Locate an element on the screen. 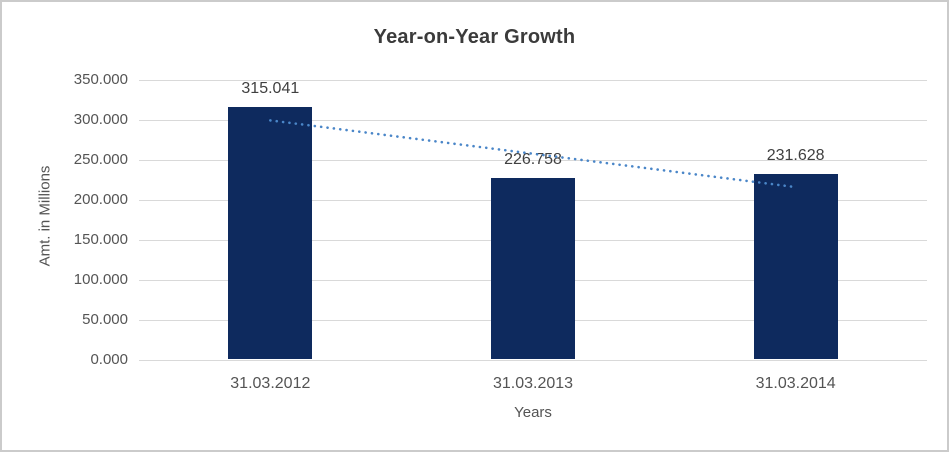 The image size is (949, 452). bar-value-label: 226.758 is located at coordinates (533, 159).